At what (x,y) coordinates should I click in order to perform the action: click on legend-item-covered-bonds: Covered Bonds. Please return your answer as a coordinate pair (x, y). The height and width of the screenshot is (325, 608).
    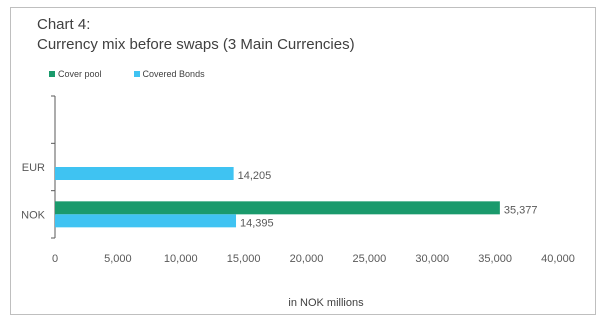
    Looking at the image, I should click on (169, 74).